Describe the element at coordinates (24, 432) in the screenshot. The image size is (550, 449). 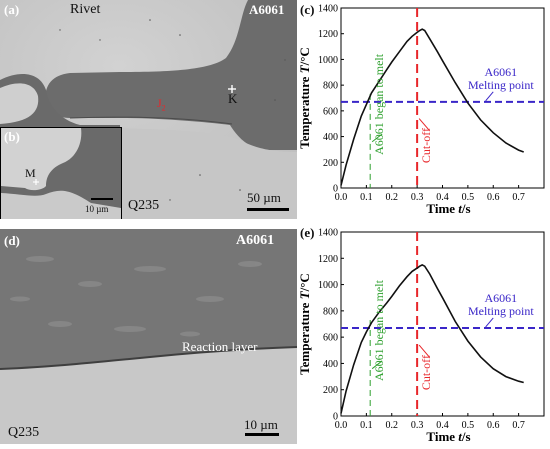
I see `steel-label-d: Q235` at that location.